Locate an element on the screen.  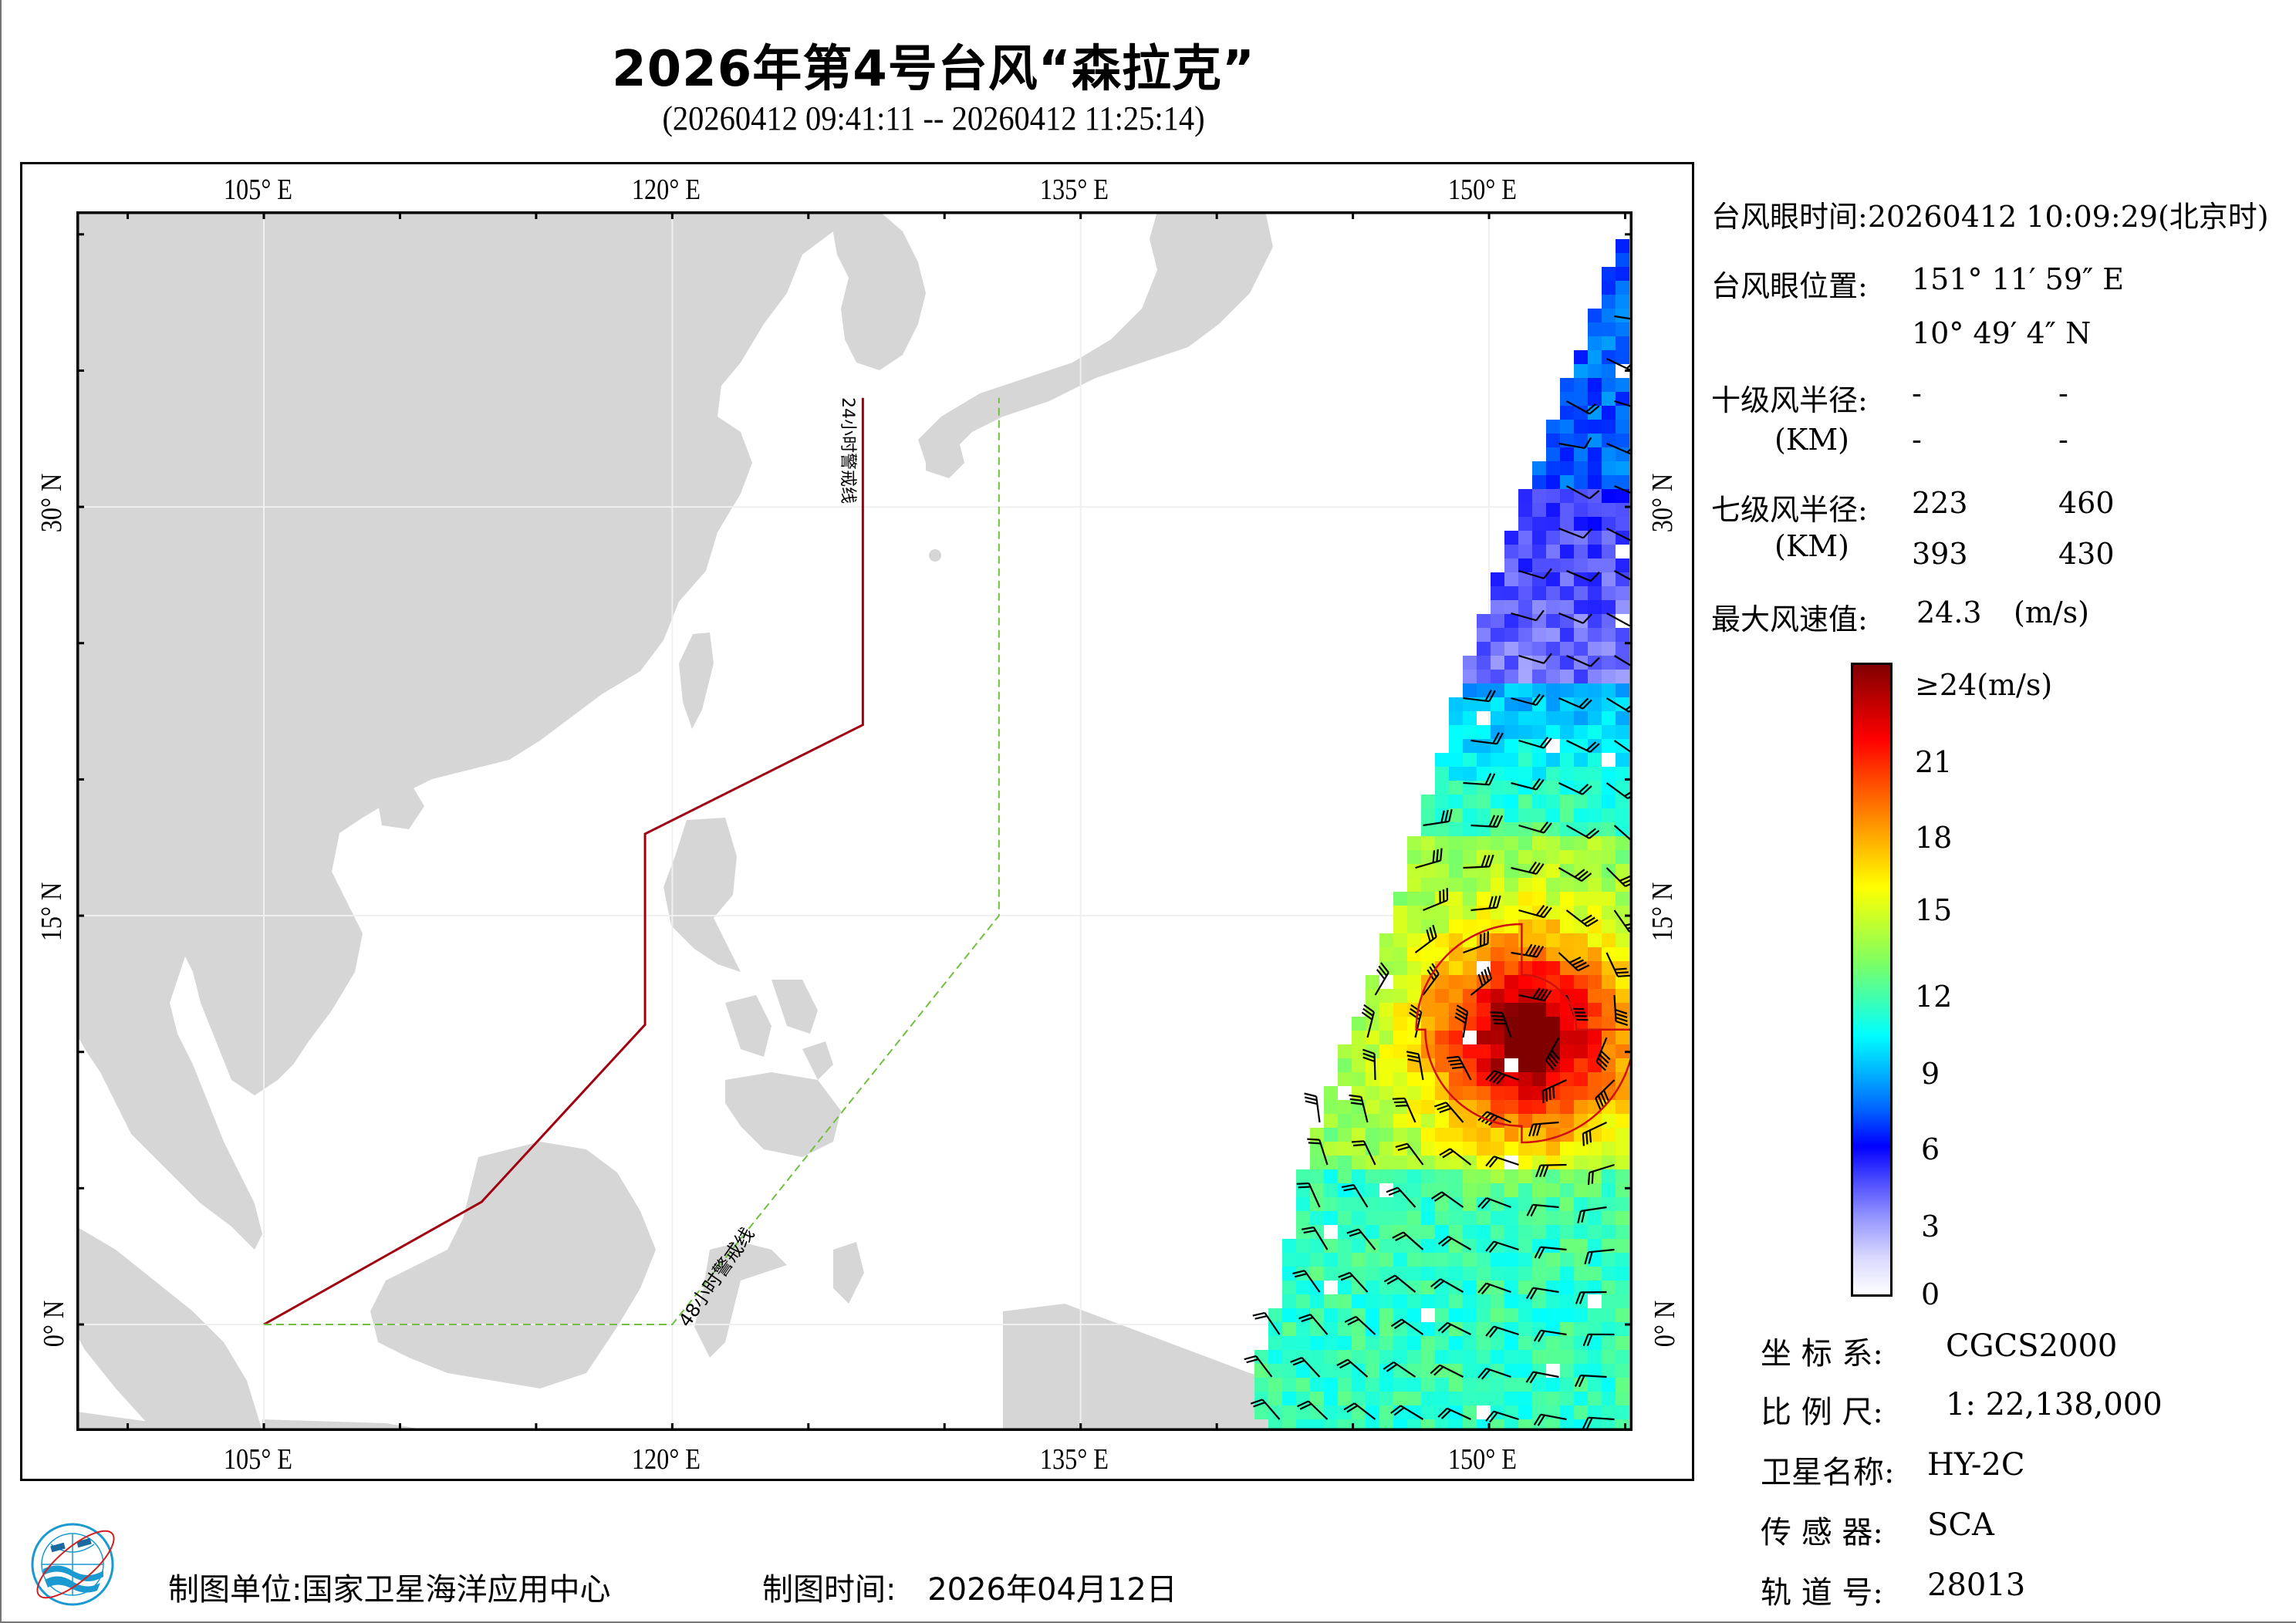
bottom-lon-label-105: 105° E is located at coordinates (258, 1459).